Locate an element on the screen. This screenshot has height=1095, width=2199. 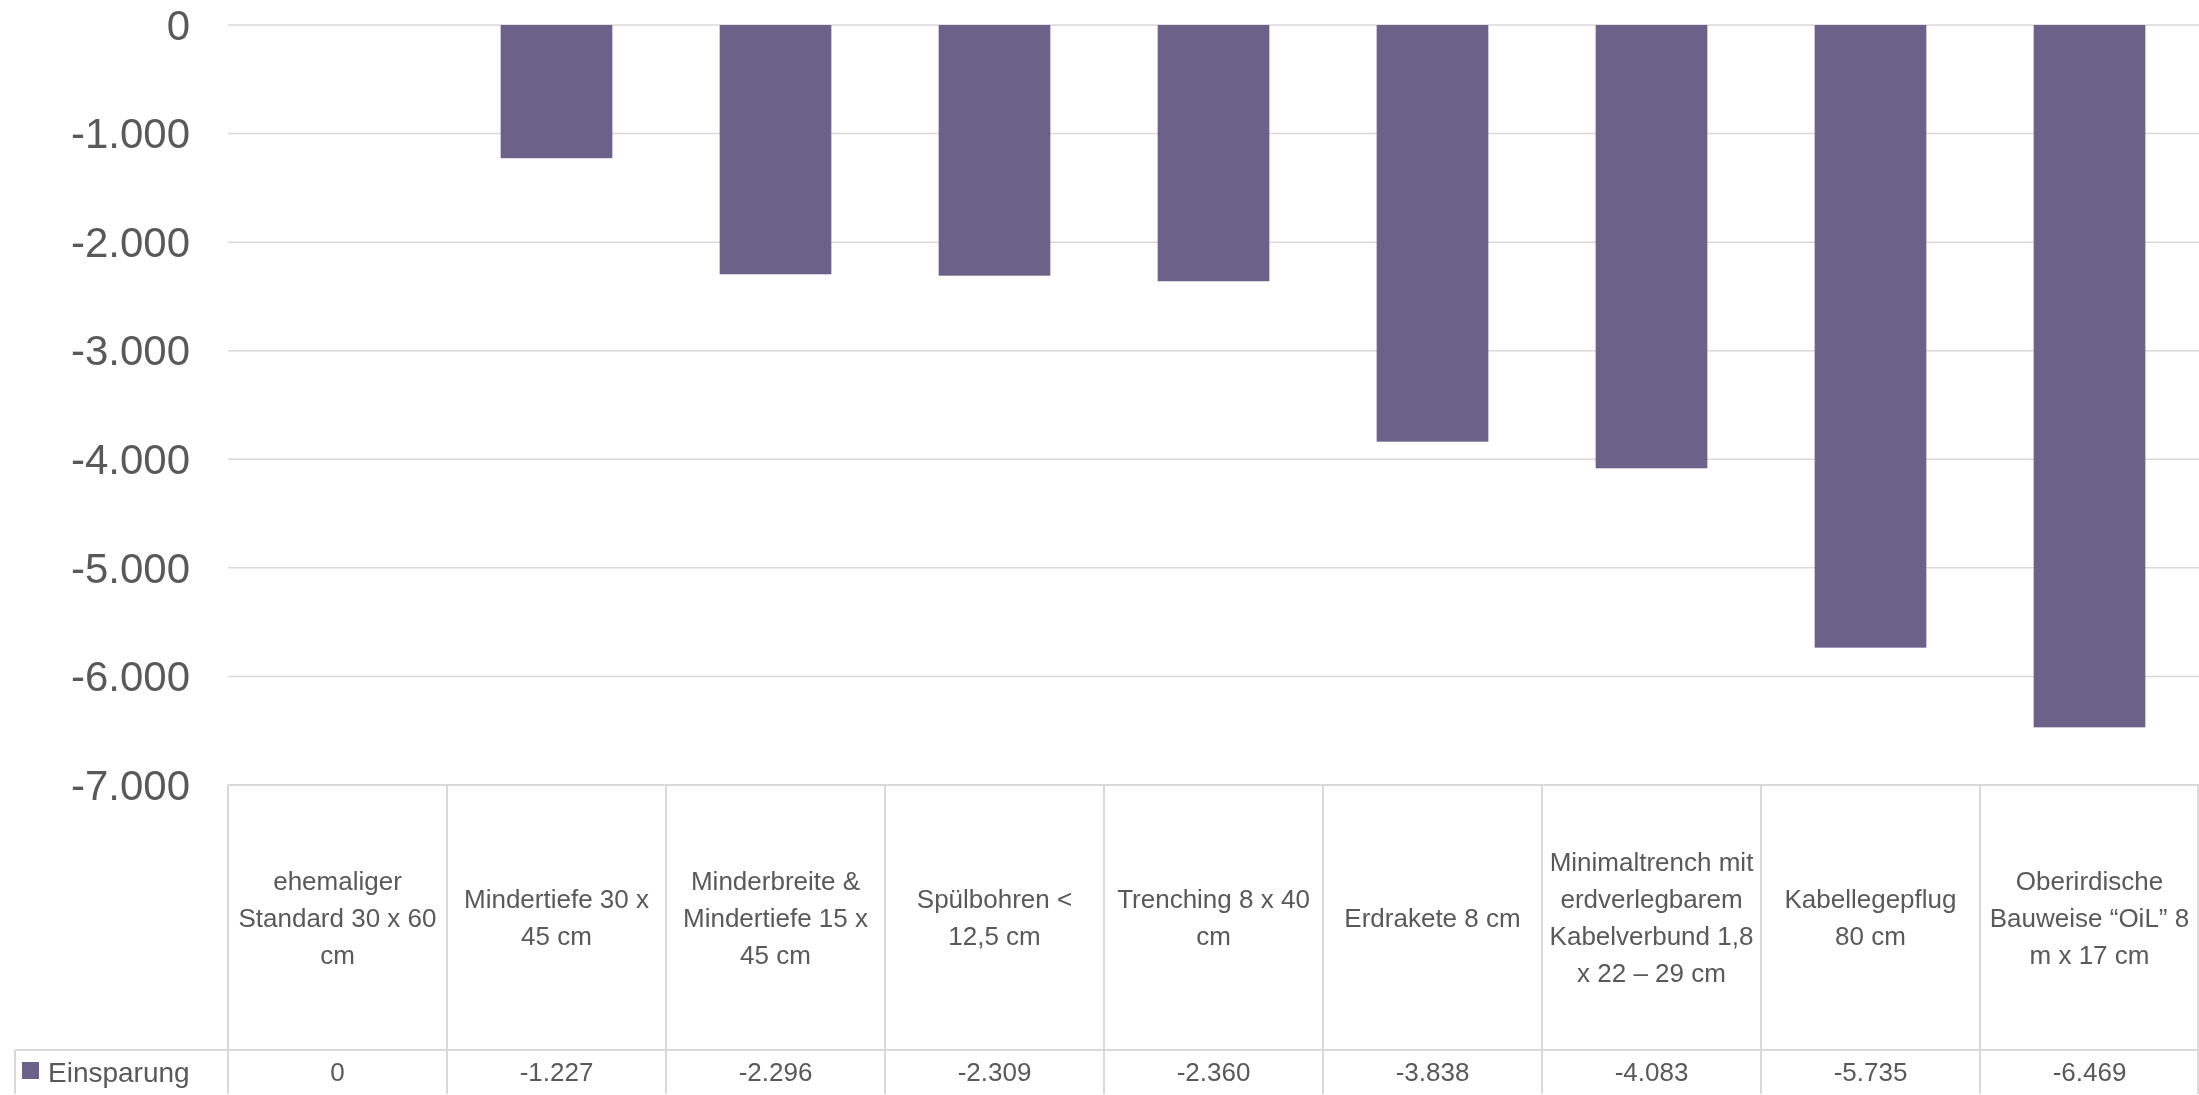
y-tick-label: -6.000 is located at coordinates (130, 677).